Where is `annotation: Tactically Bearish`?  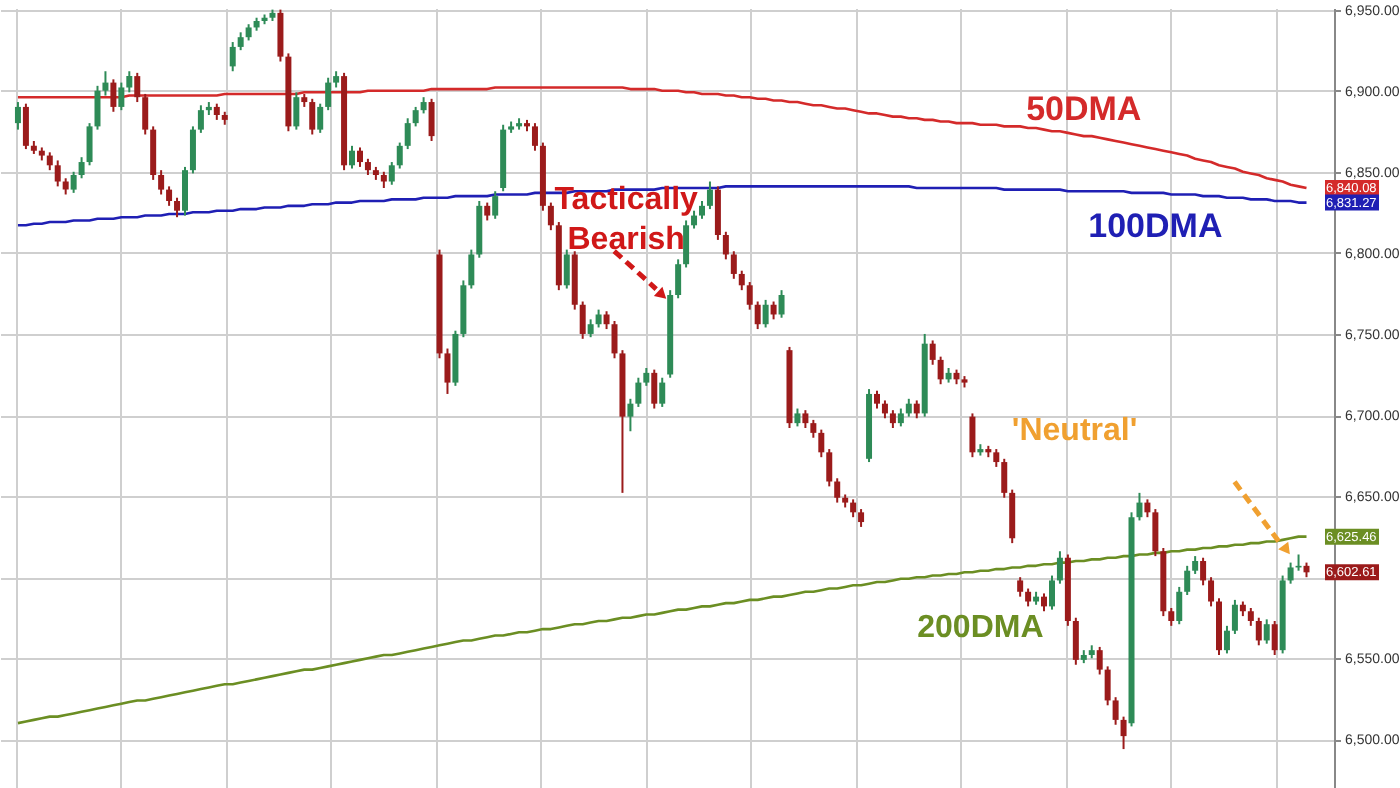
annotation: Tactically Bearish is located at coordinates (626, 220).